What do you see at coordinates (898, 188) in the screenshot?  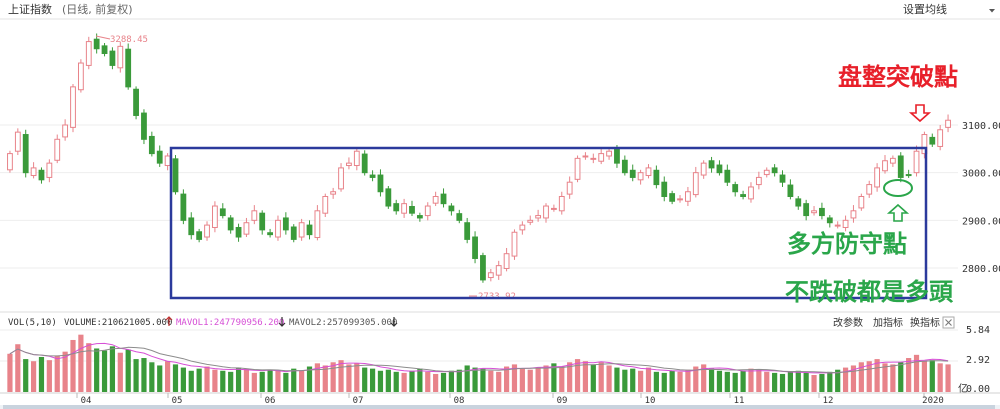 I see `support-circle` at bounding box center [898, 188].